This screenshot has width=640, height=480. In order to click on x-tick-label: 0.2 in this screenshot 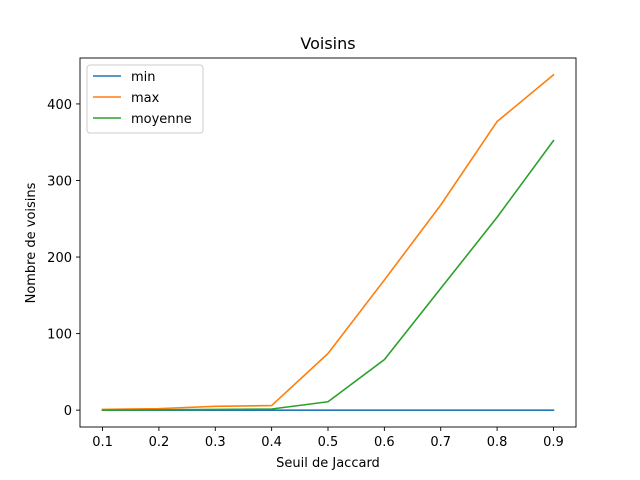, I will do `click(159, 442)`.